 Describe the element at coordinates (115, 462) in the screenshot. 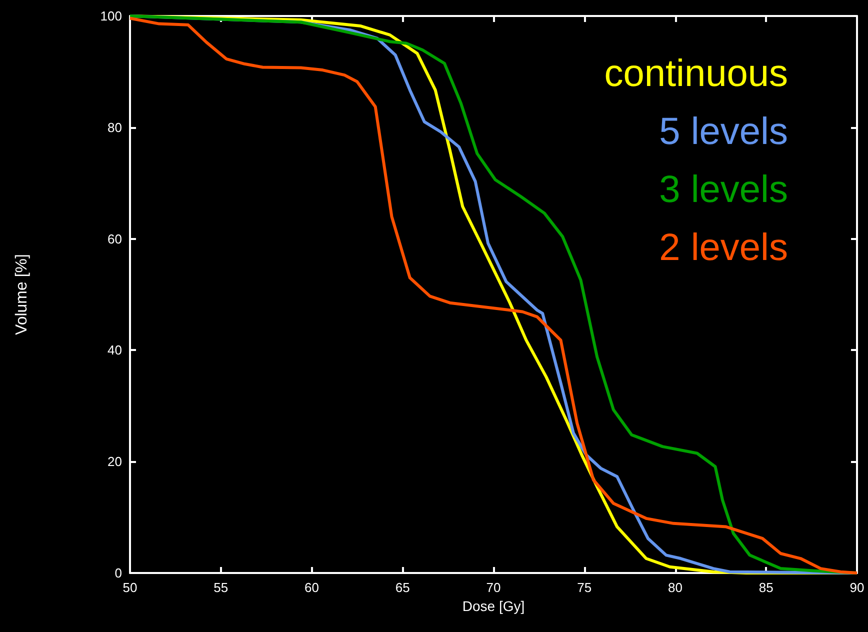

I see `y-tick-label: 20` at that location.